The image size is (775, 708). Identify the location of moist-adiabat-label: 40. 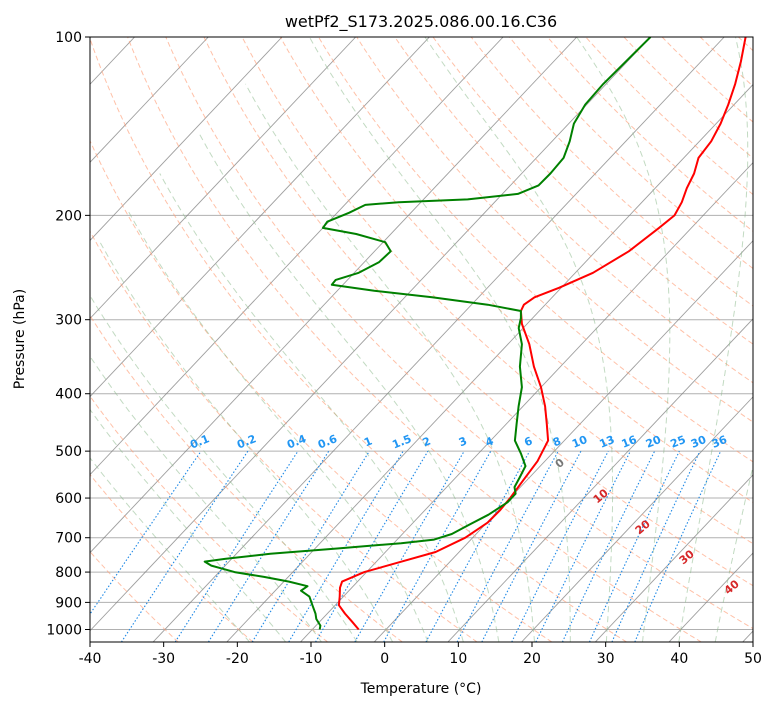
(732, 587).